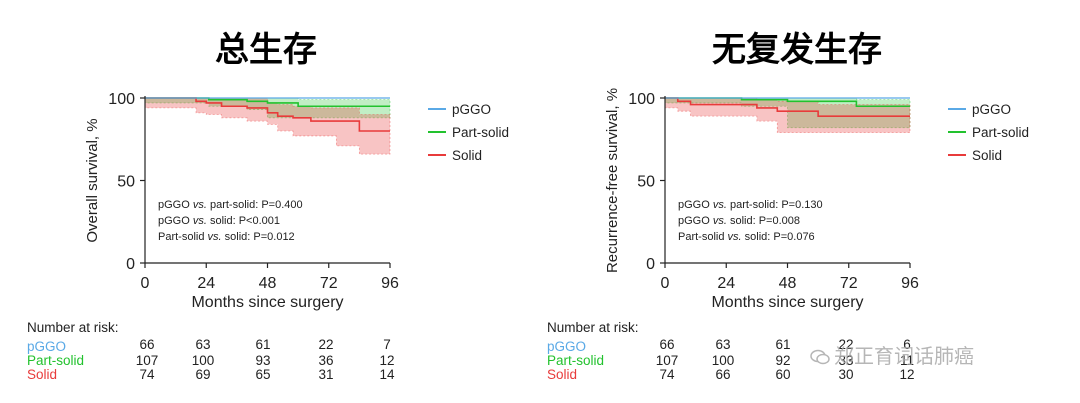 Image resolution: width=1080 pixels, height=403 pixels. Describe the element at coordinates (267, 102) in the screenshot. I see `survival-line-part-solid` at that location.